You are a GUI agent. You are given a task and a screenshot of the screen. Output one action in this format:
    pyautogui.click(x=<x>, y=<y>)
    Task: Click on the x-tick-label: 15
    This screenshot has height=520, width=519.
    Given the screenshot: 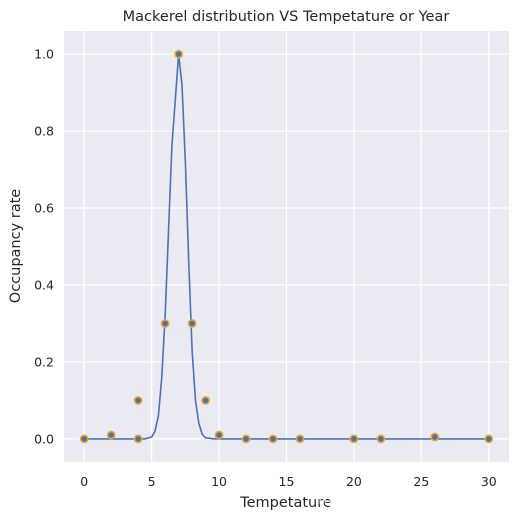 What is the action you would take?
    pyautogui.click(x=287, y=481)
    